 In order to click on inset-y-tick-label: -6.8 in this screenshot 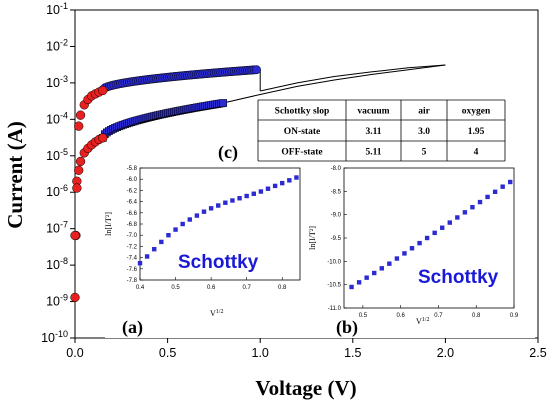, I will do `click(132, 225)`.